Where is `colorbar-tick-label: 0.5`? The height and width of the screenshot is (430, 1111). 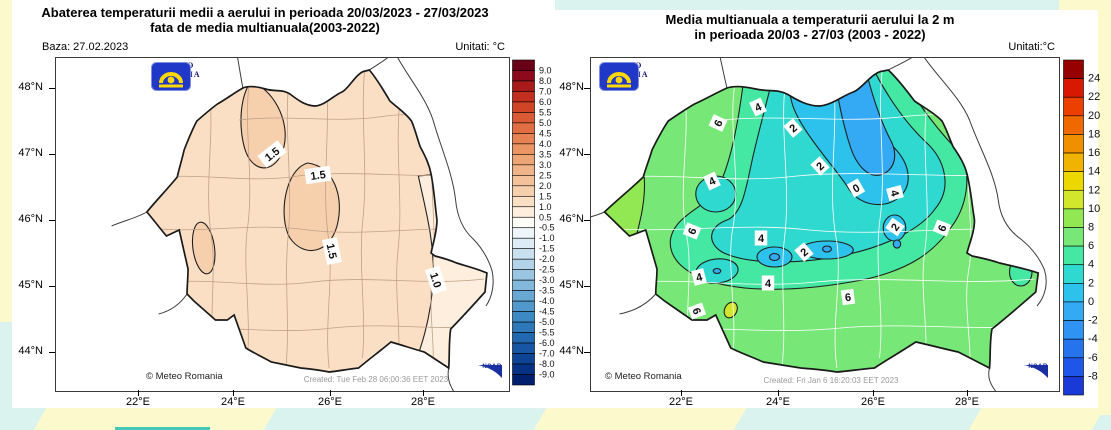 colorbar-tick-label: 0.5 is located at coordinates (545, 217).